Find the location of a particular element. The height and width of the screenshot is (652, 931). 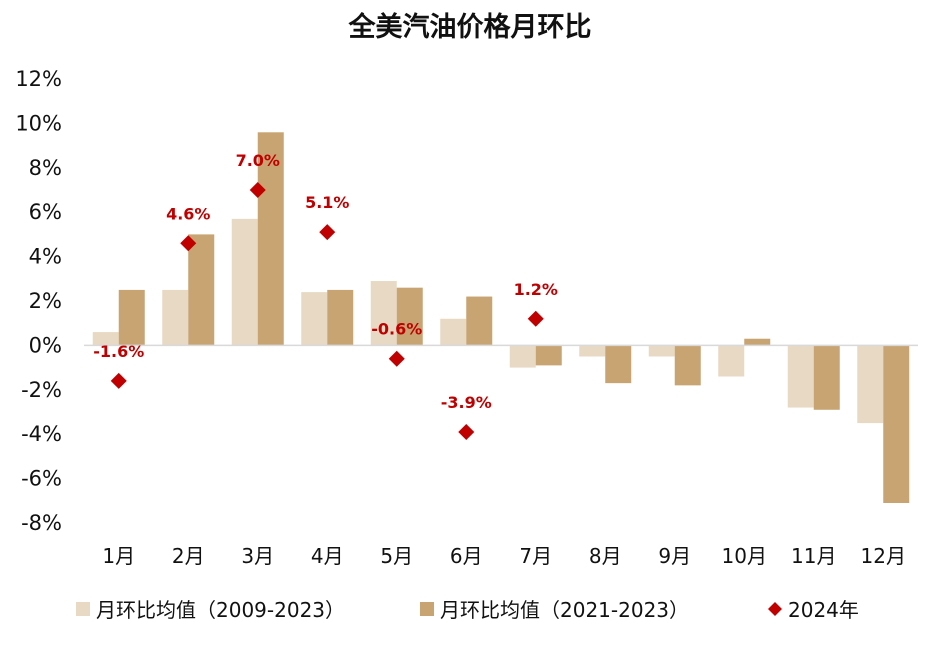

data-label-2024: -3.9% is located at coordinates (466, 402).